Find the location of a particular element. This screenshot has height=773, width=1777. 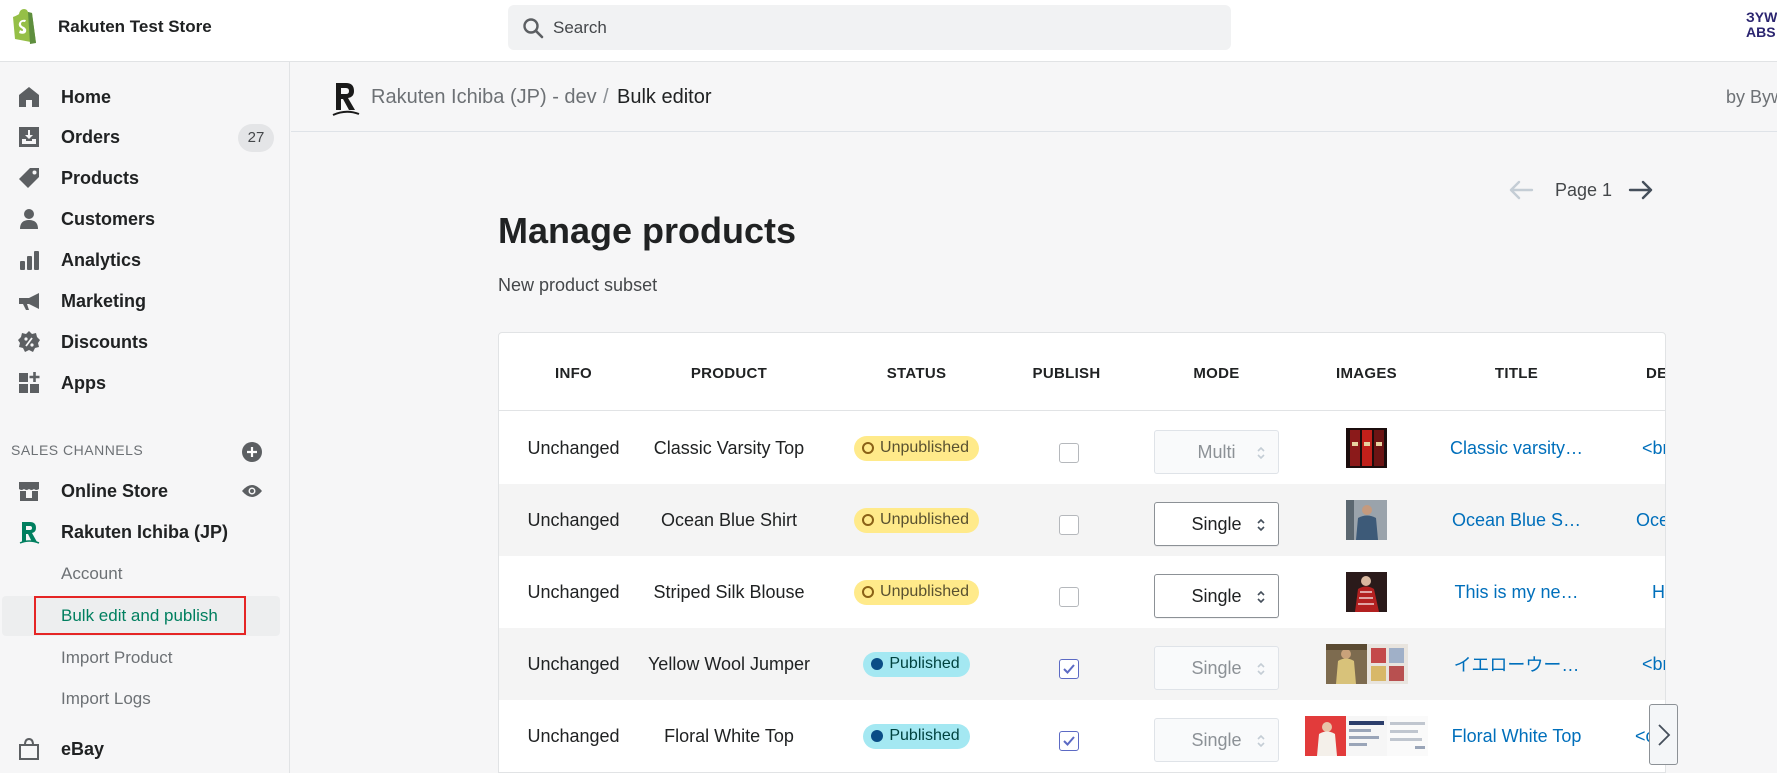

sidebar-subitem-label: Bulk edit and publish is located at coordinates (139, 615).